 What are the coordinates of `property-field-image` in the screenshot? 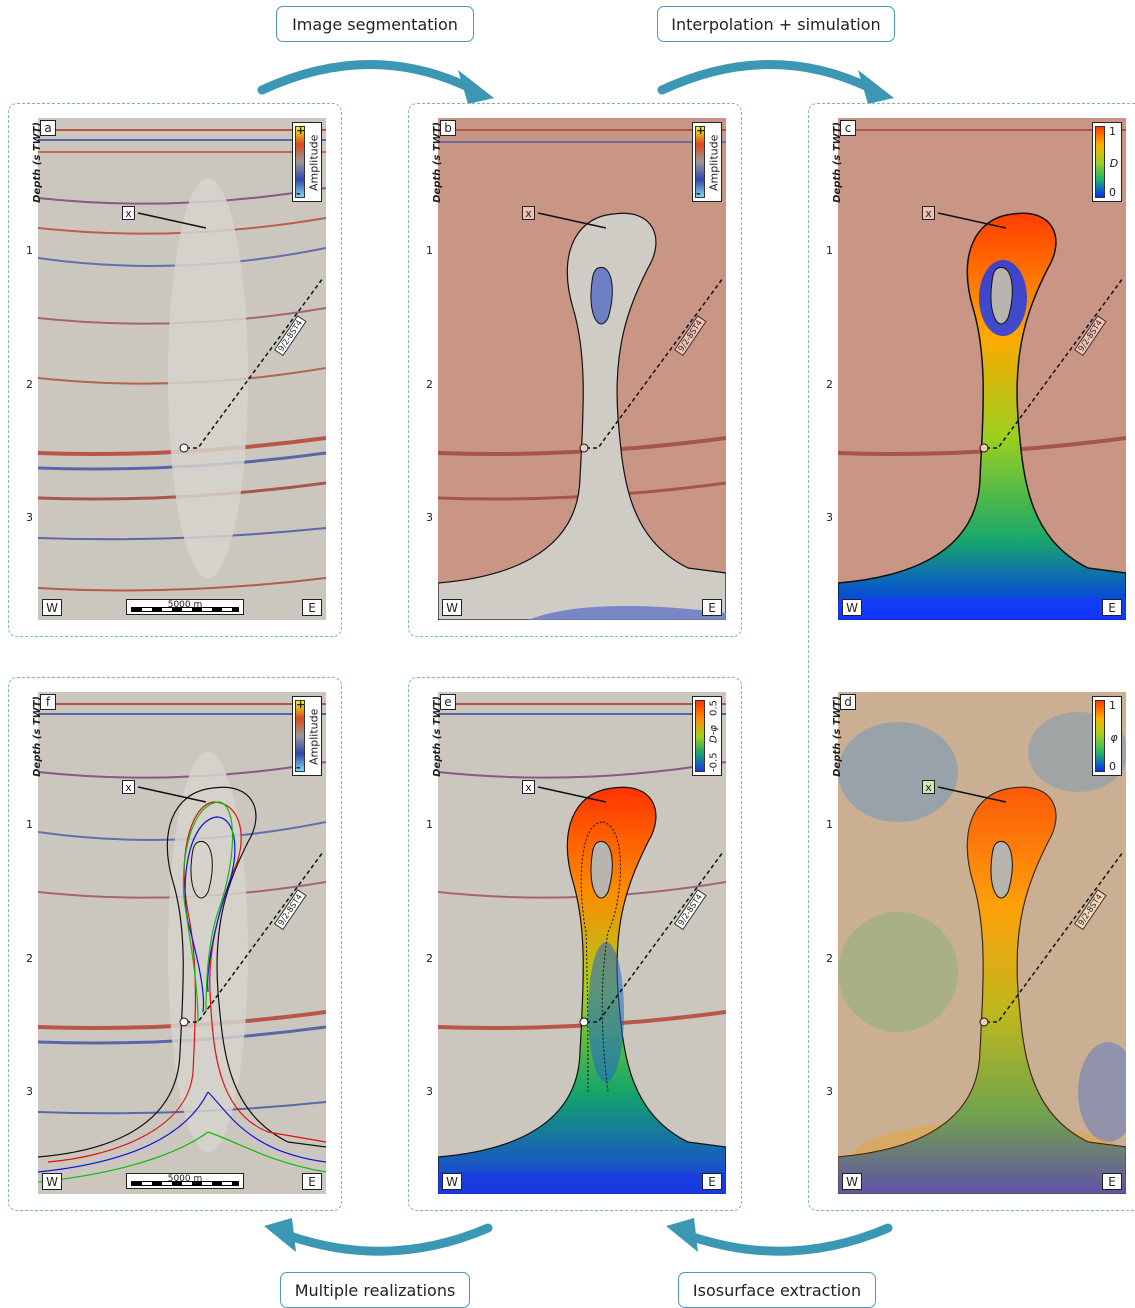 It's located at (982, 943).